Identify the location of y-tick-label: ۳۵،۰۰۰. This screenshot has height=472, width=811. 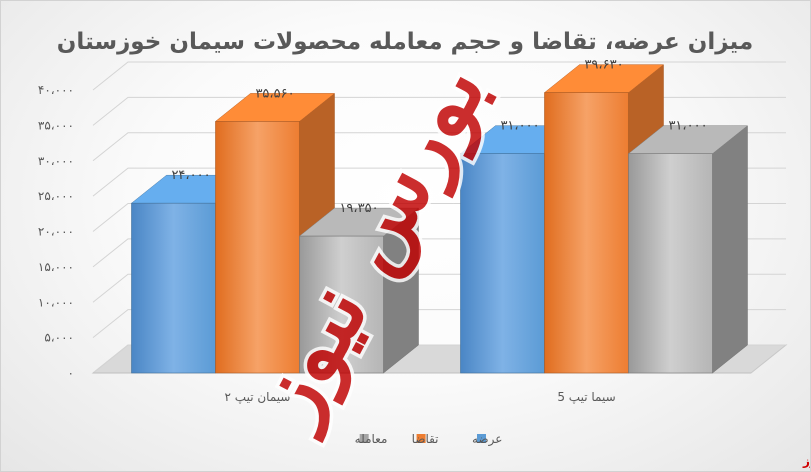
(56, 125).